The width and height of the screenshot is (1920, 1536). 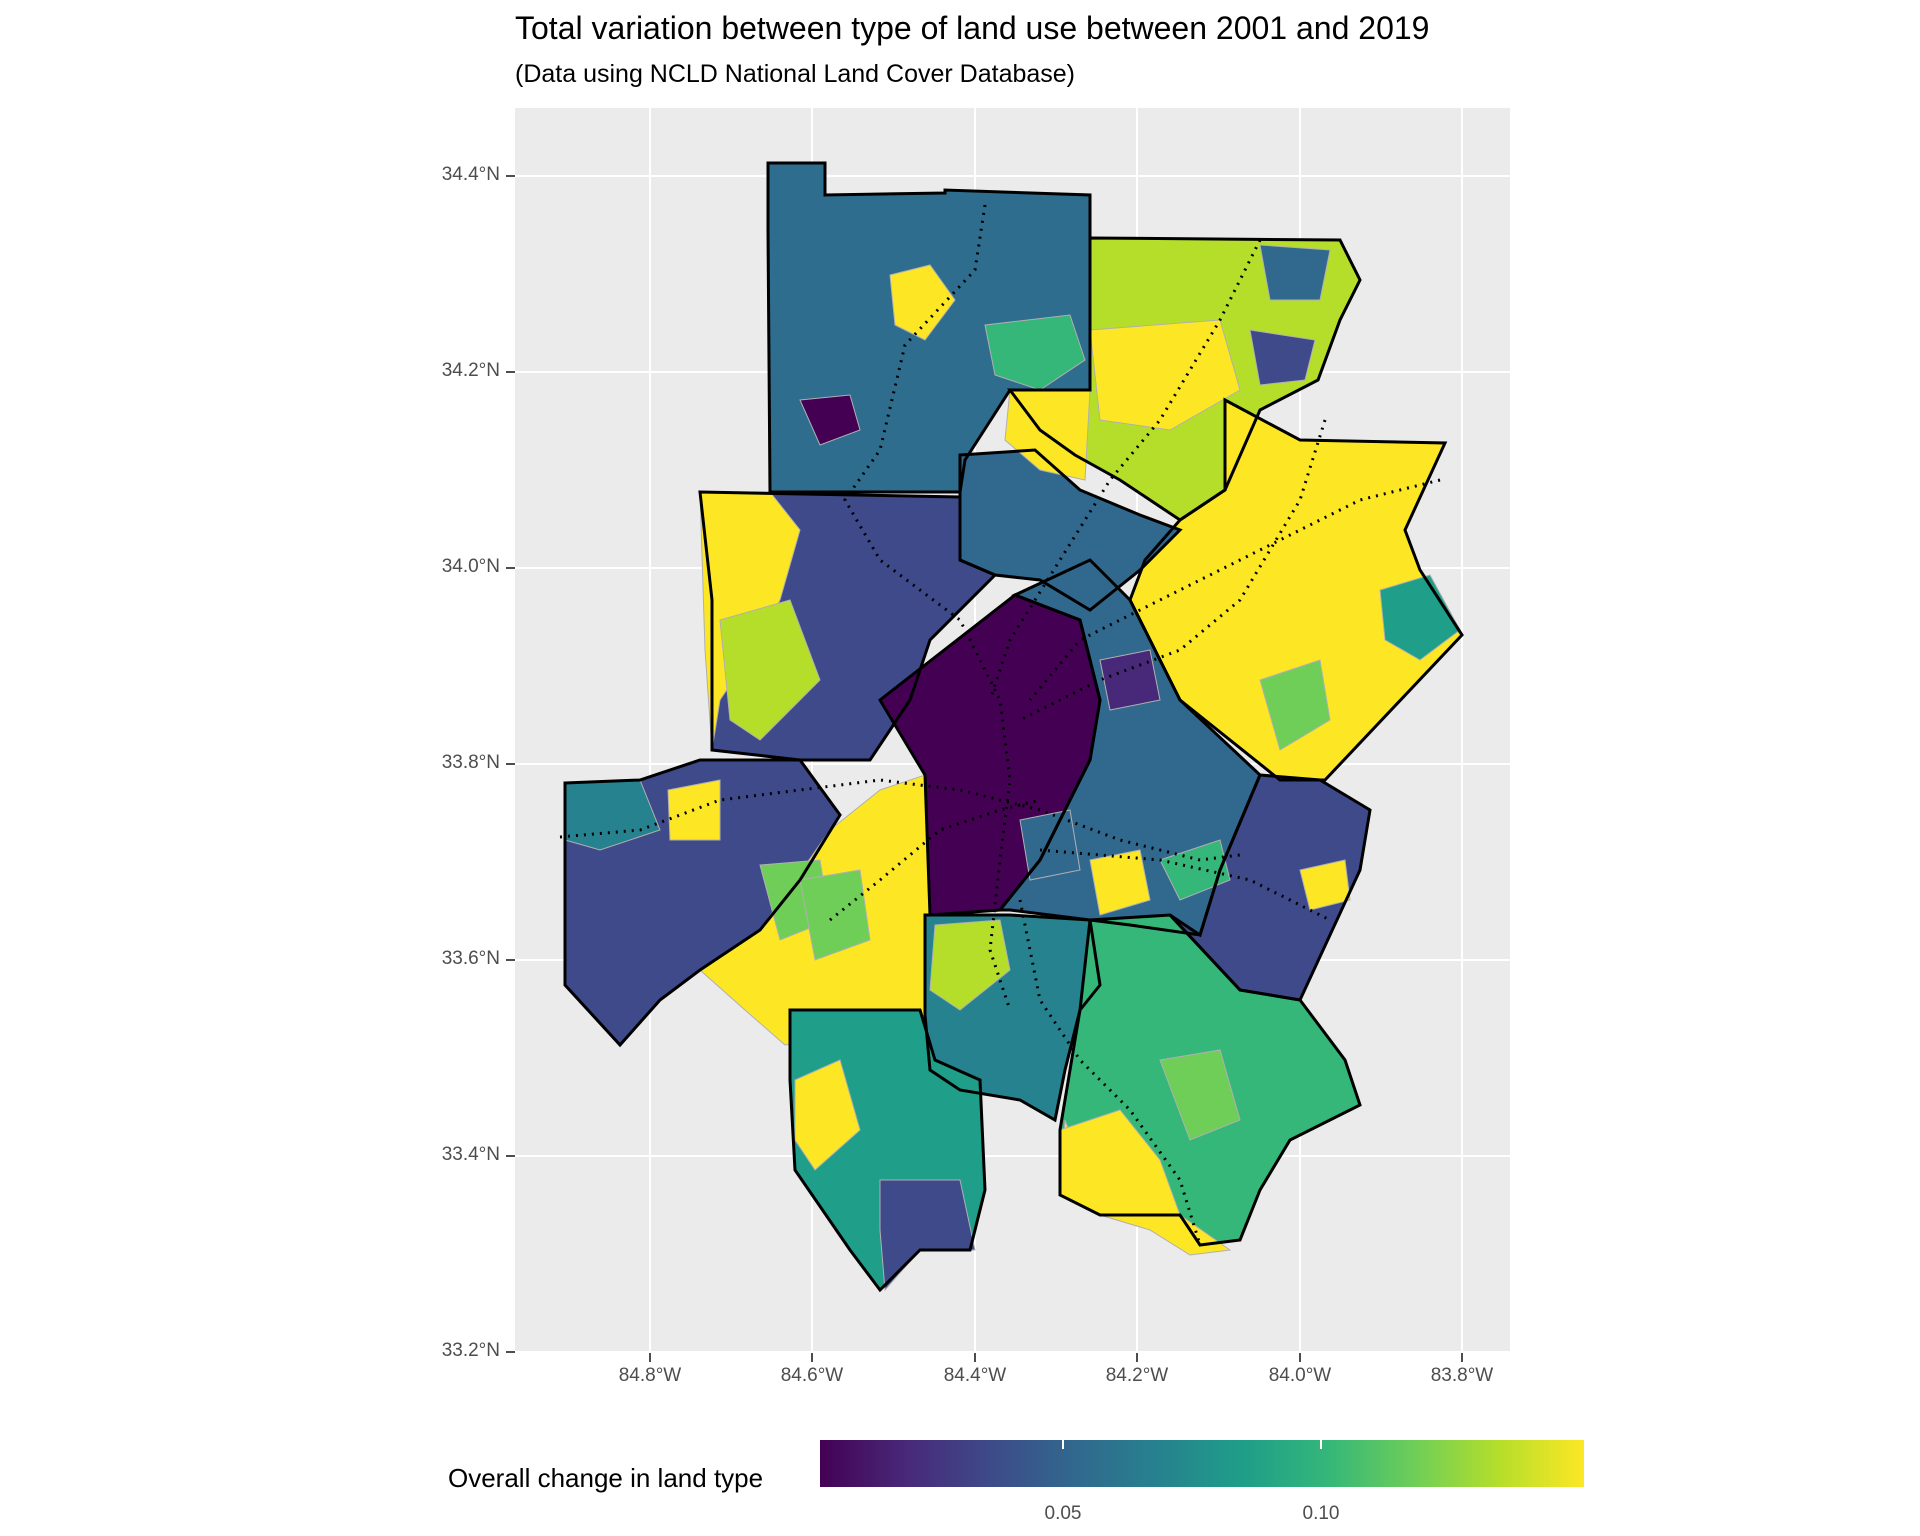 What do you see at coordinates (470, 1154) in the screenshot?
I see `y-tick-label: 33.4°N` at bounding box center [470, 1154].